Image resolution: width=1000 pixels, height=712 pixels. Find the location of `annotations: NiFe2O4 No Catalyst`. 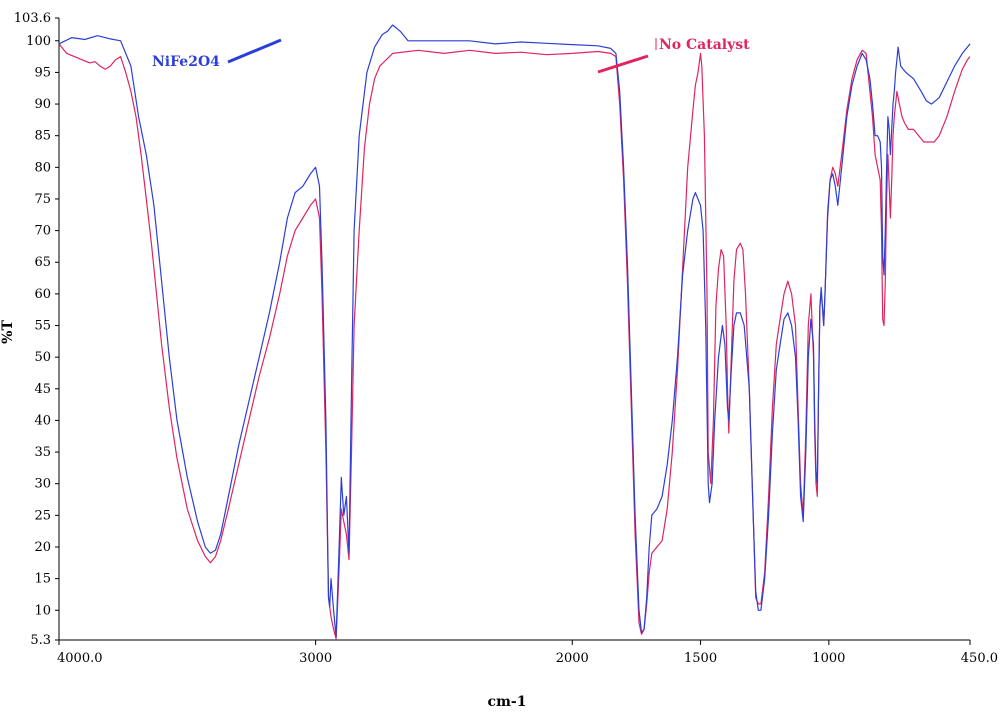

annotations: NiFe2O4 No Catalyst is located at coordinates (451, 55).